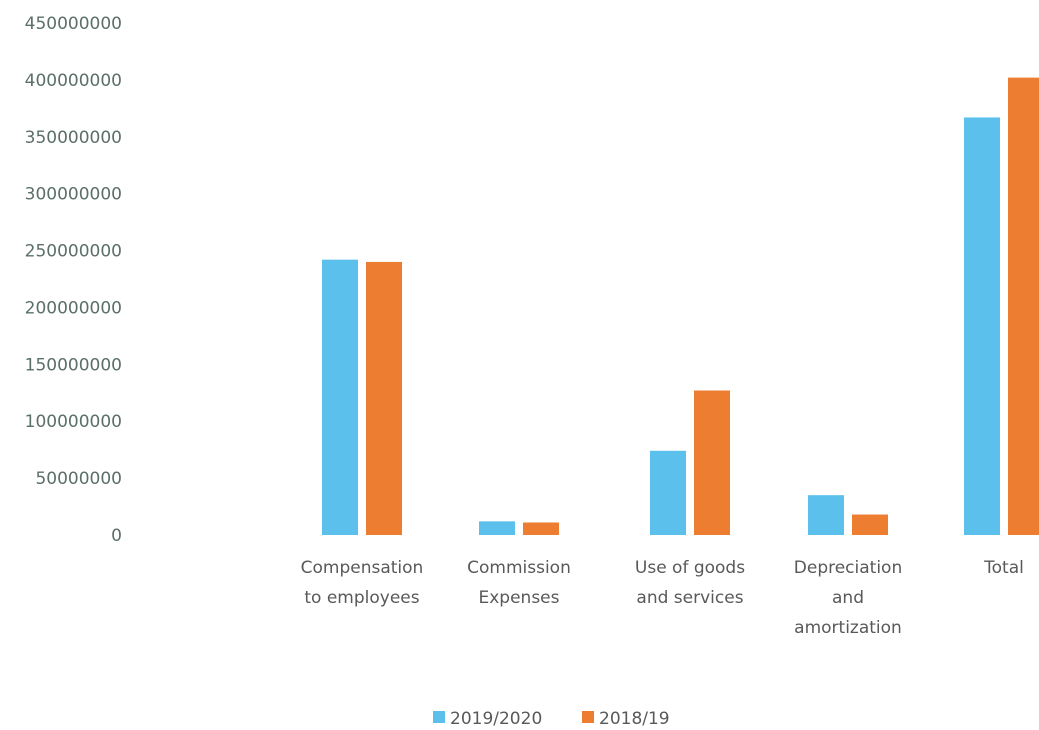 Image resolution: width=1039 pixels, height=730 pixels. What do you see at coordinates (73, 422) in the screenshot?
I see `y-tick-label: 100000000` at bounding box center [73, 422].